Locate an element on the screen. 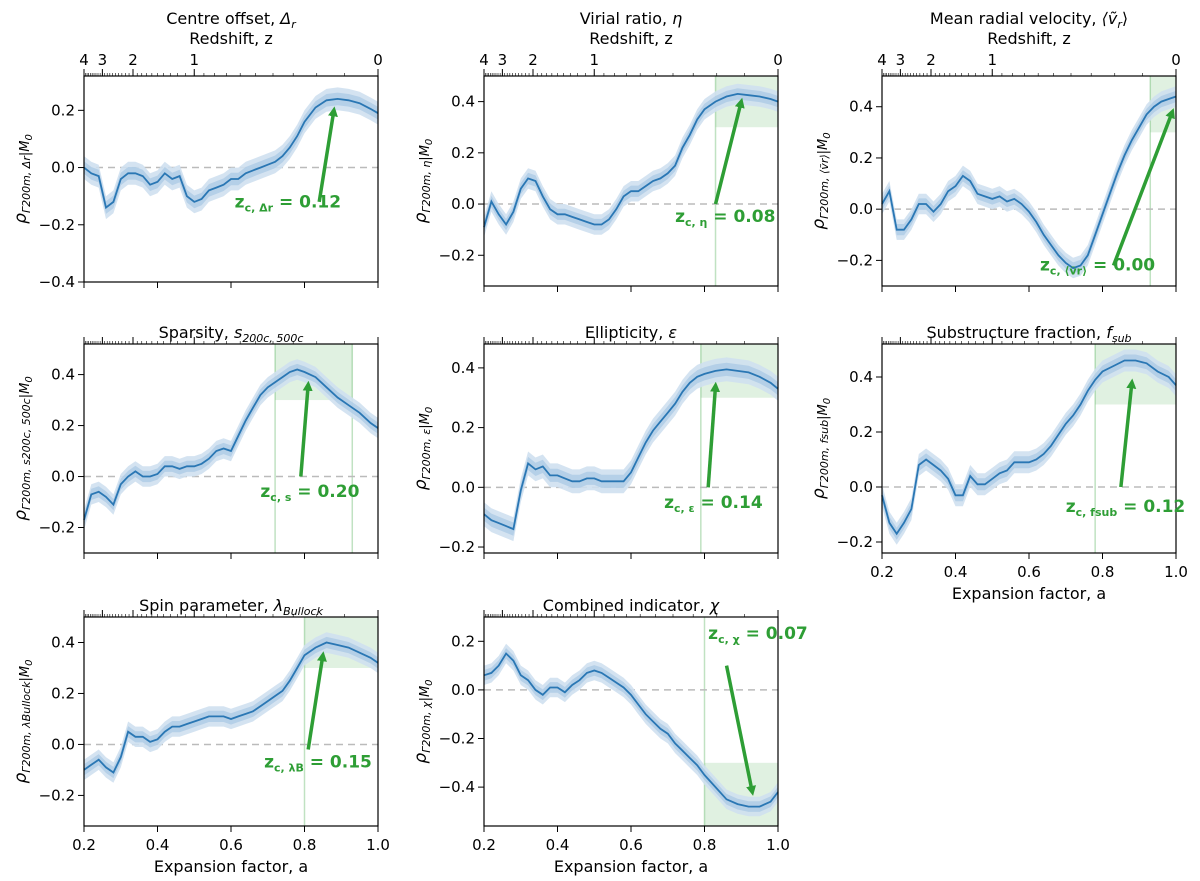  y-axis-label: ρΓ200m, Δr|M0 is located at coordinates (23, 179).